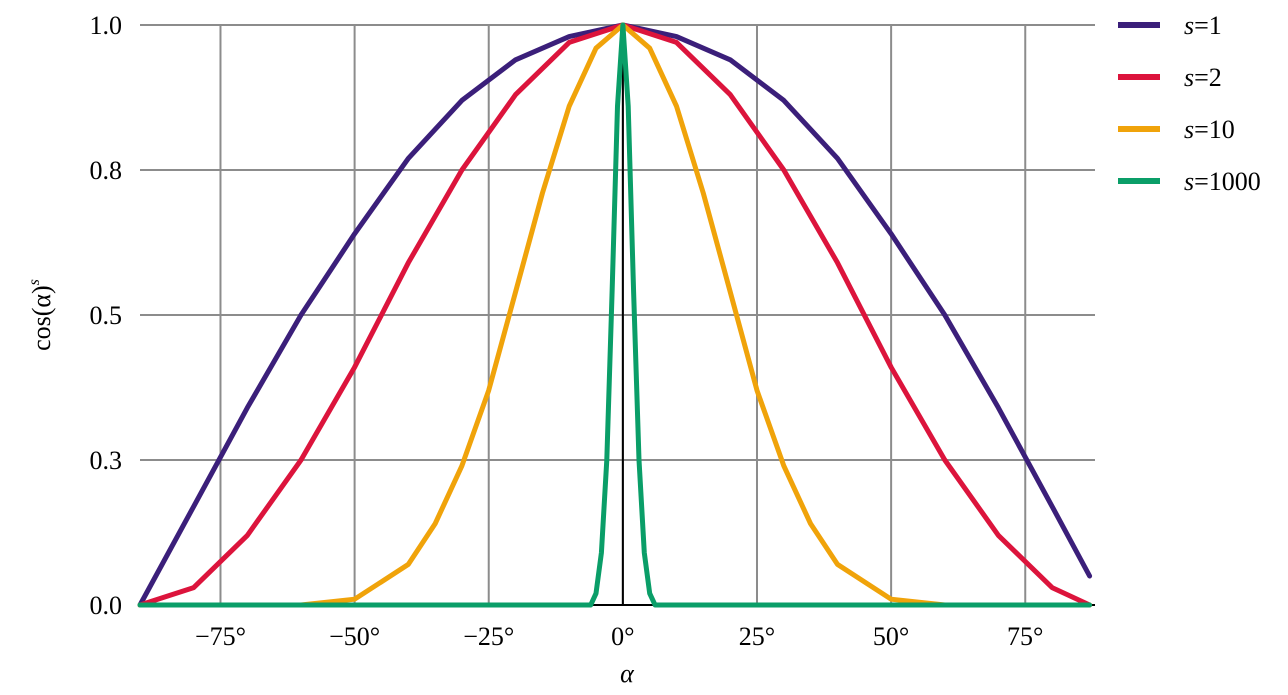 Image resolution: width=1288 pixels, height=695 pixels. What do you see at coordinates (34, 282) in the screenshot?
I see `y-axis-title-exponent: s` at bounding box center [34, 282].